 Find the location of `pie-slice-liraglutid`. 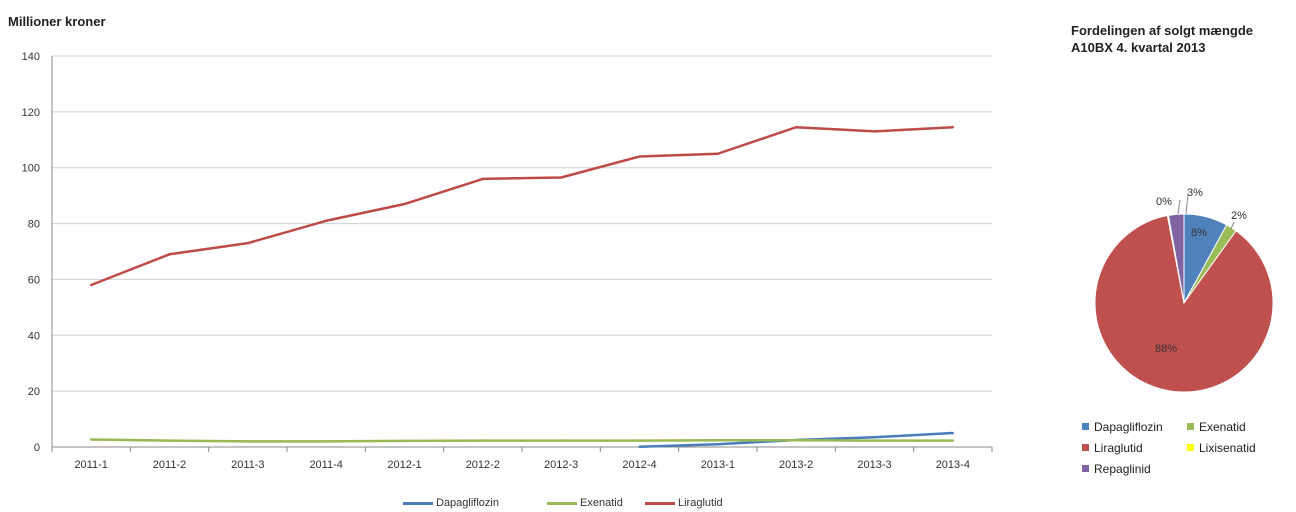

pie-slice-liraglutid is located at coordinates (1184, 303).